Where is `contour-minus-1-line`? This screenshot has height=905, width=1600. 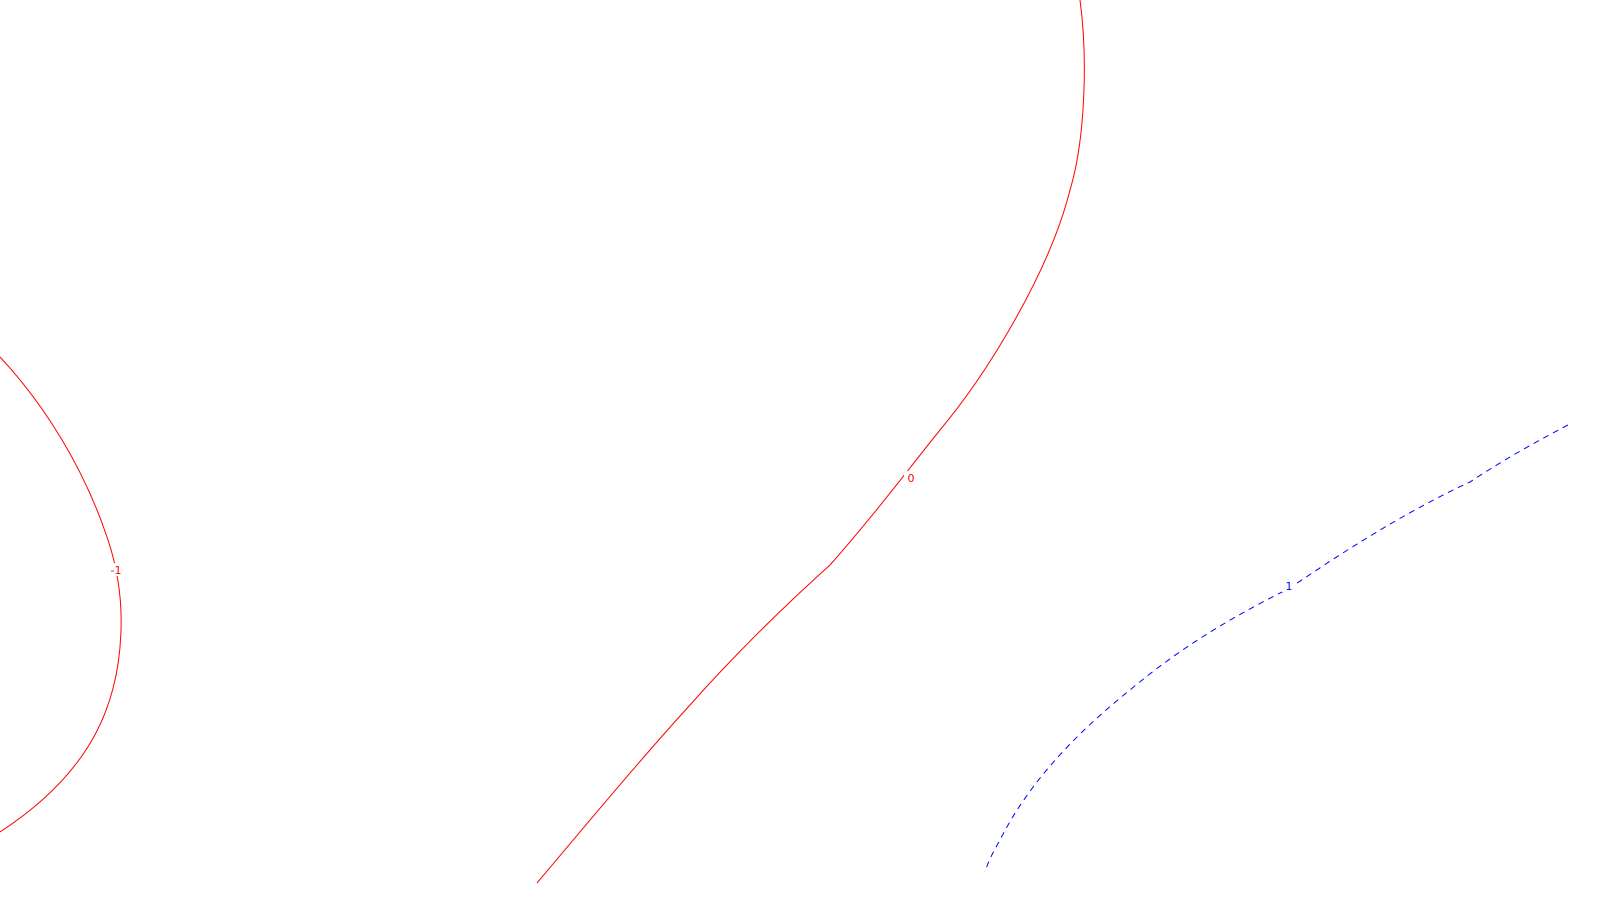 contour-minus-1-line is located at coordinates (61, 594).